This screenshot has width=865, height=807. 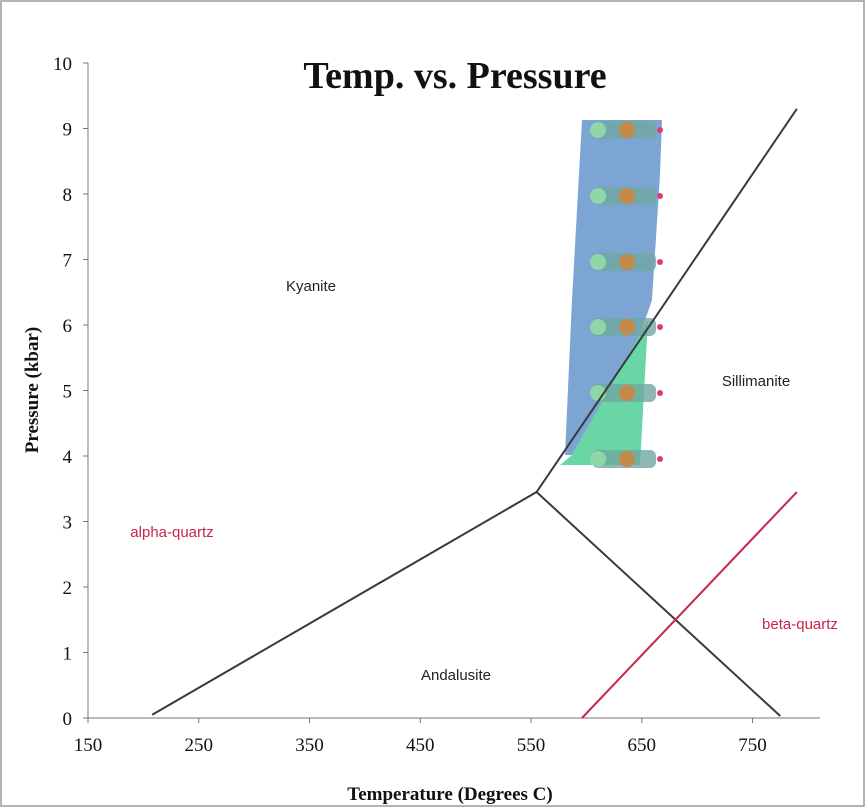 I want to click on x-axis-label: Temperature (Degrees C), so click(x=449, y=794).